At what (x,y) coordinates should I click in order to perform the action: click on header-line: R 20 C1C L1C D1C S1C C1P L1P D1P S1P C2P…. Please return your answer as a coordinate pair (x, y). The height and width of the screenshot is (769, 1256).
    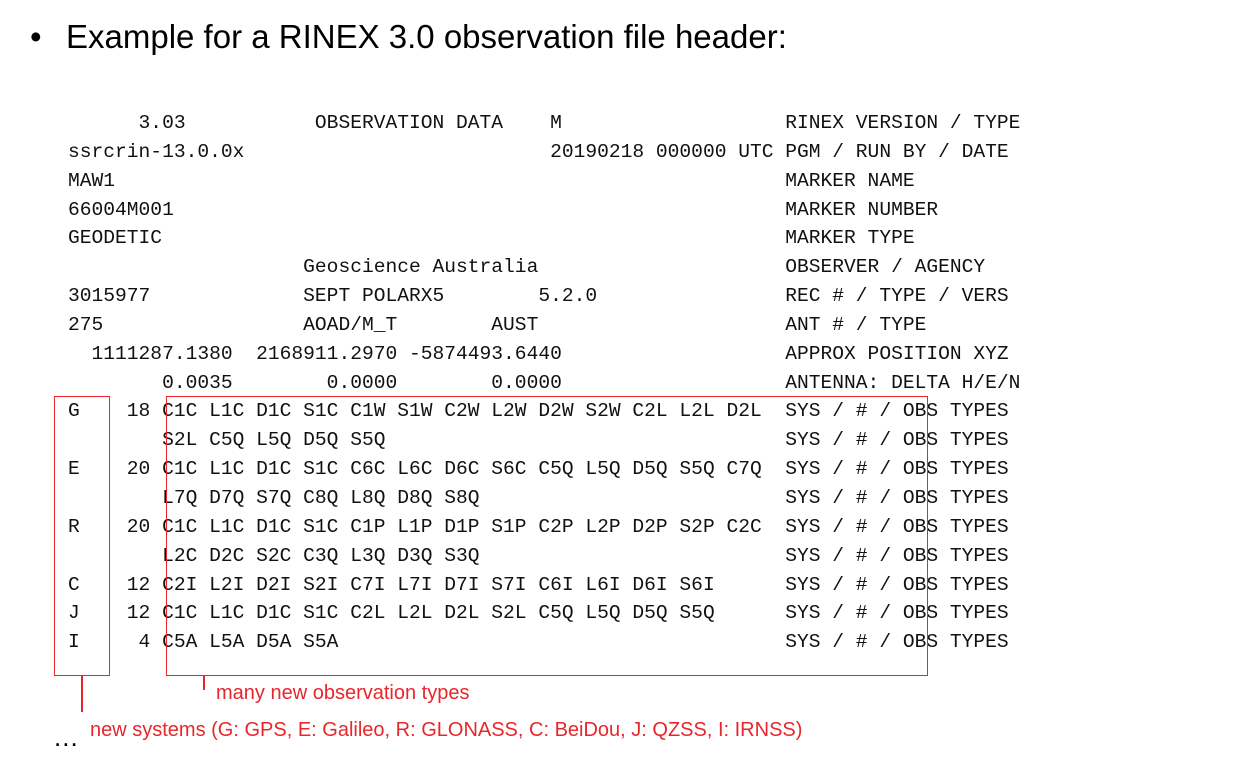
    Looking at the image, I should click on (538, 526).